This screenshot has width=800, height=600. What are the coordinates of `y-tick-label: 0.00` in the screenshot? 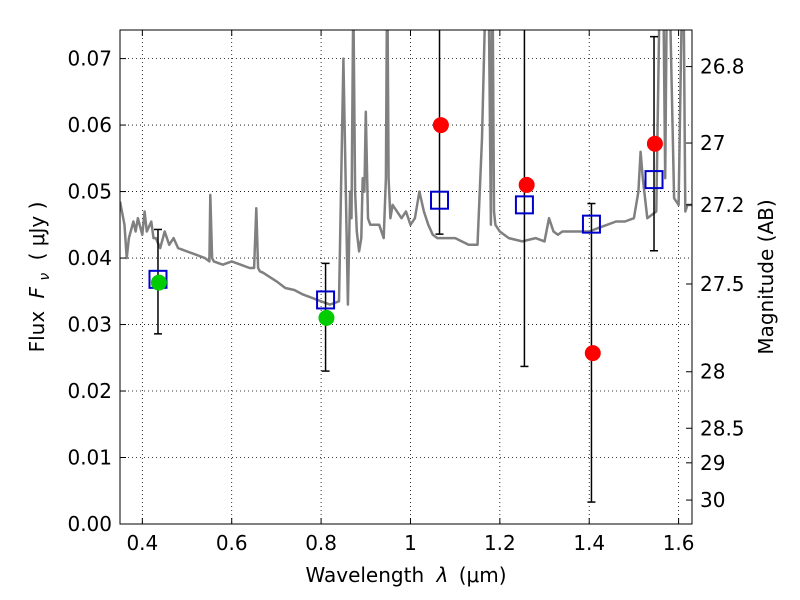 It's located at (89, 524).